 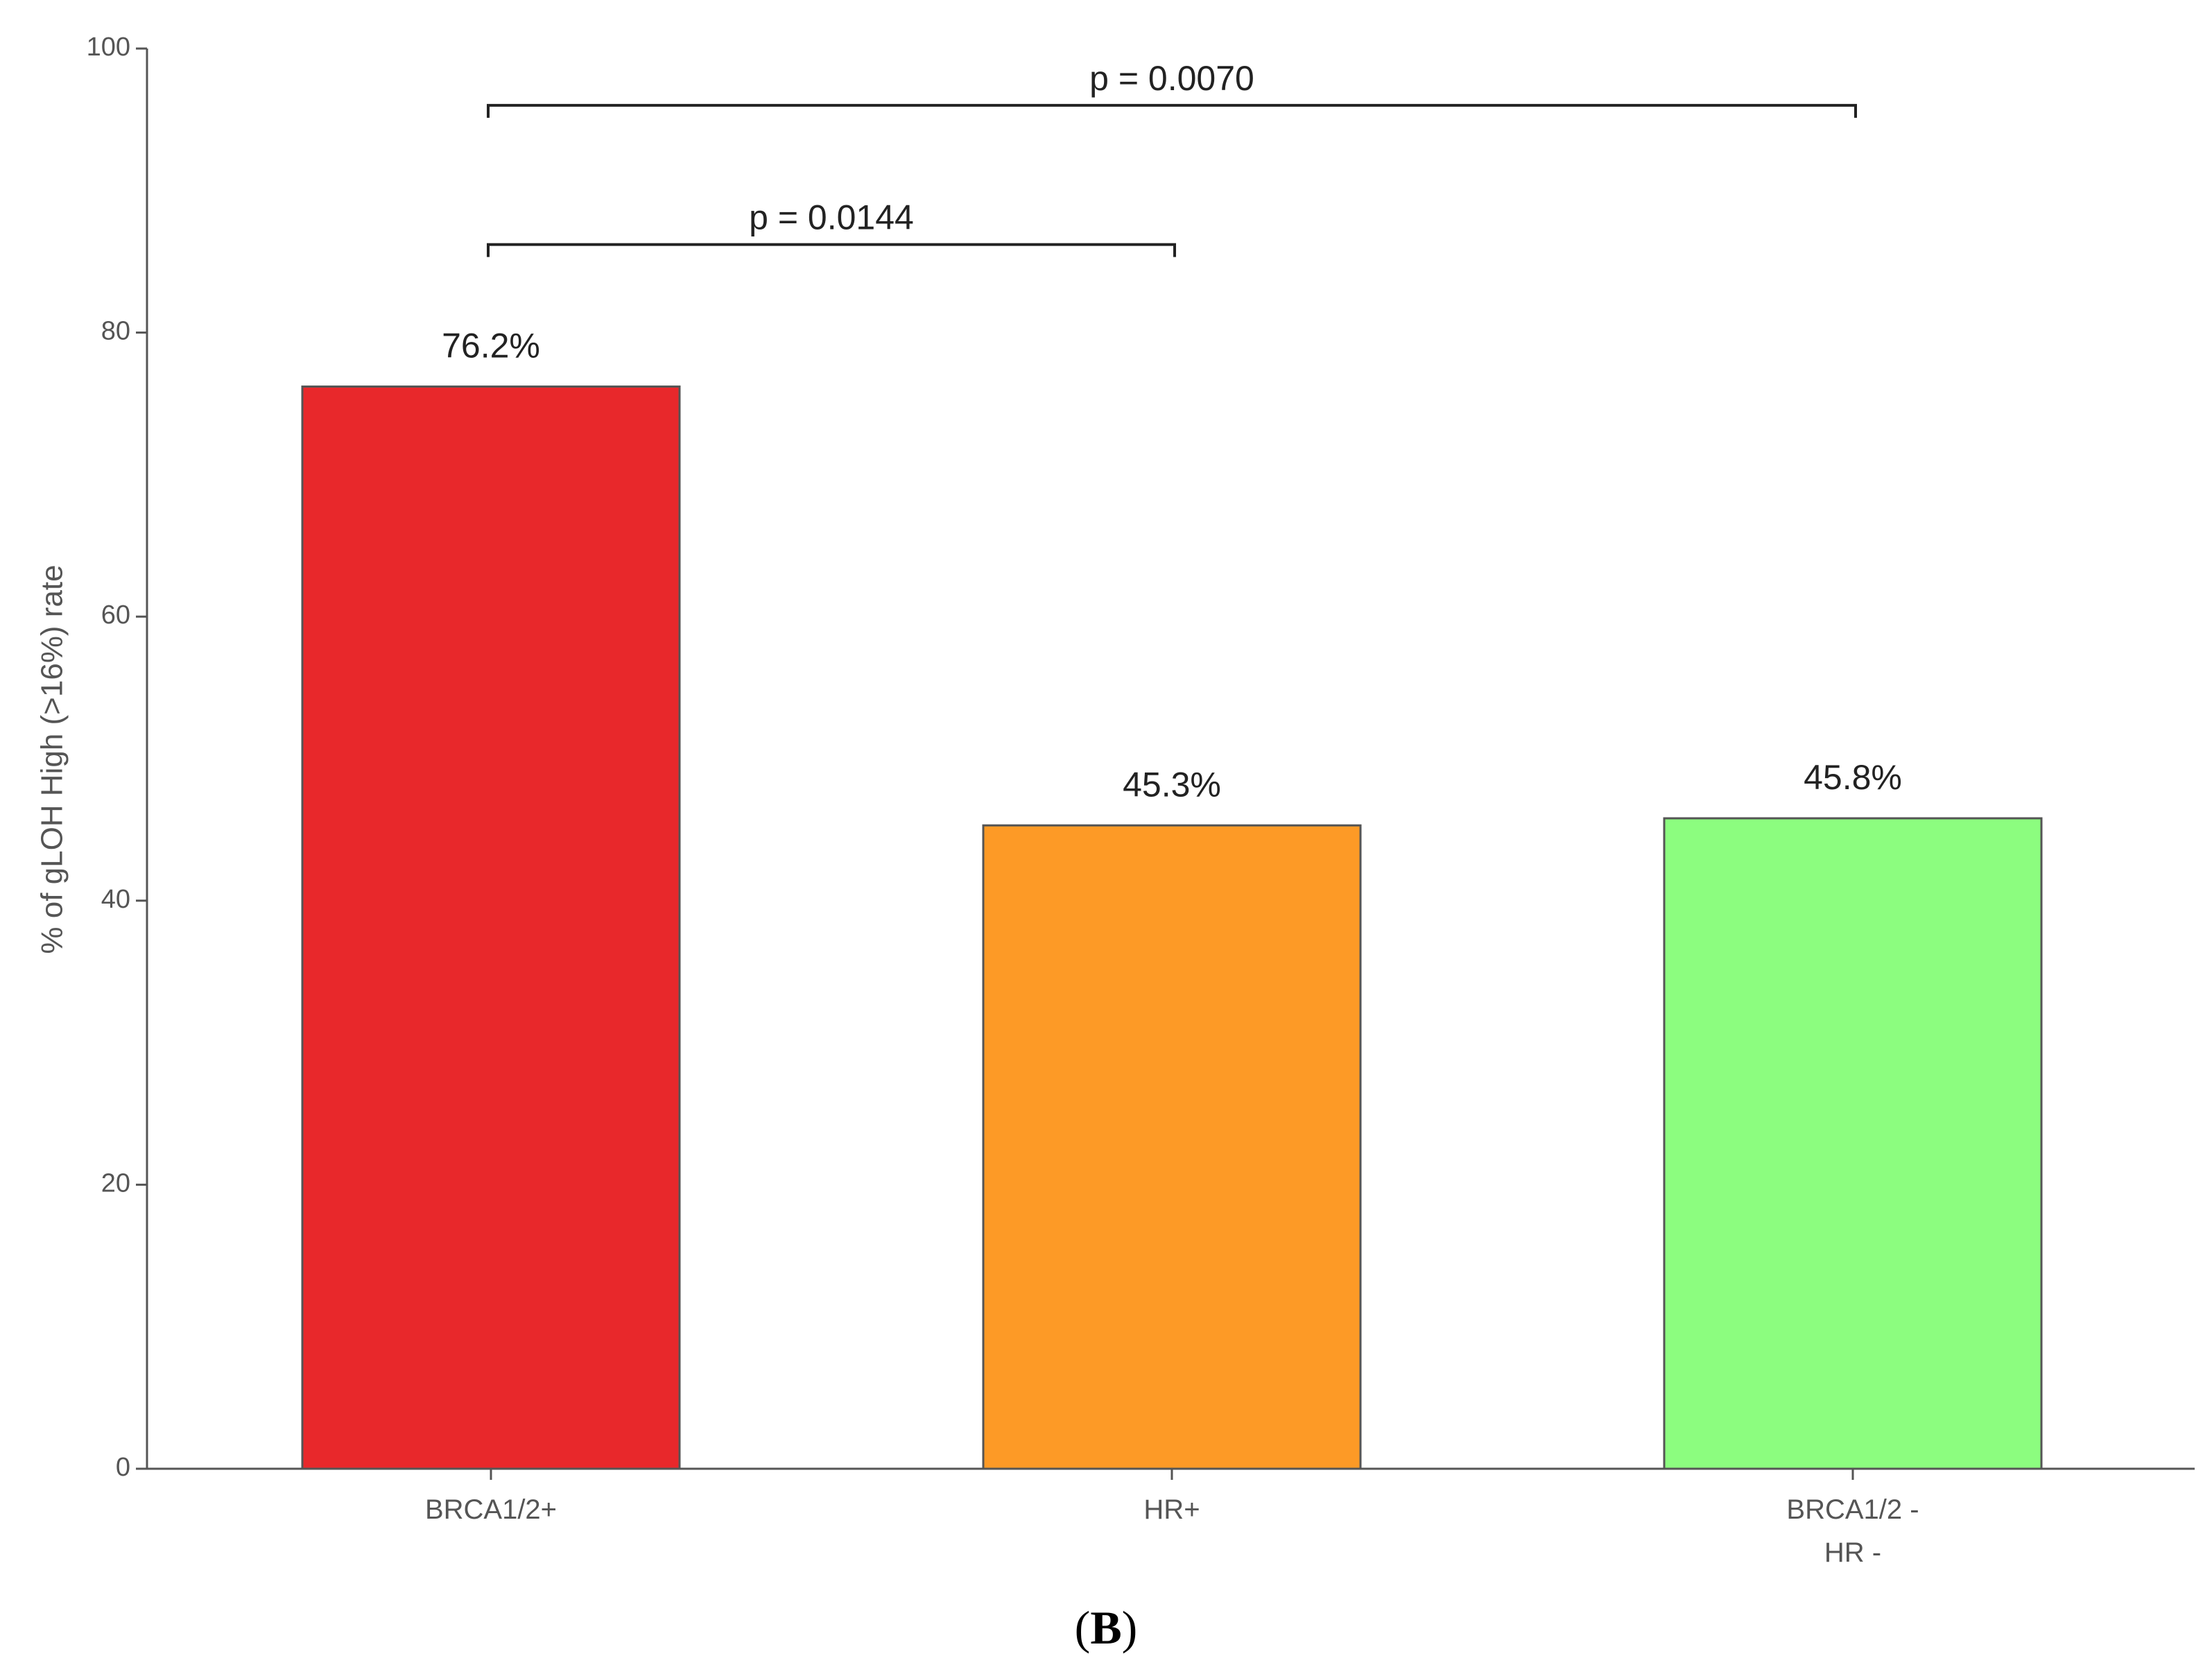 I want to click on y-tick-label: 40, so click(x=115, y=899).